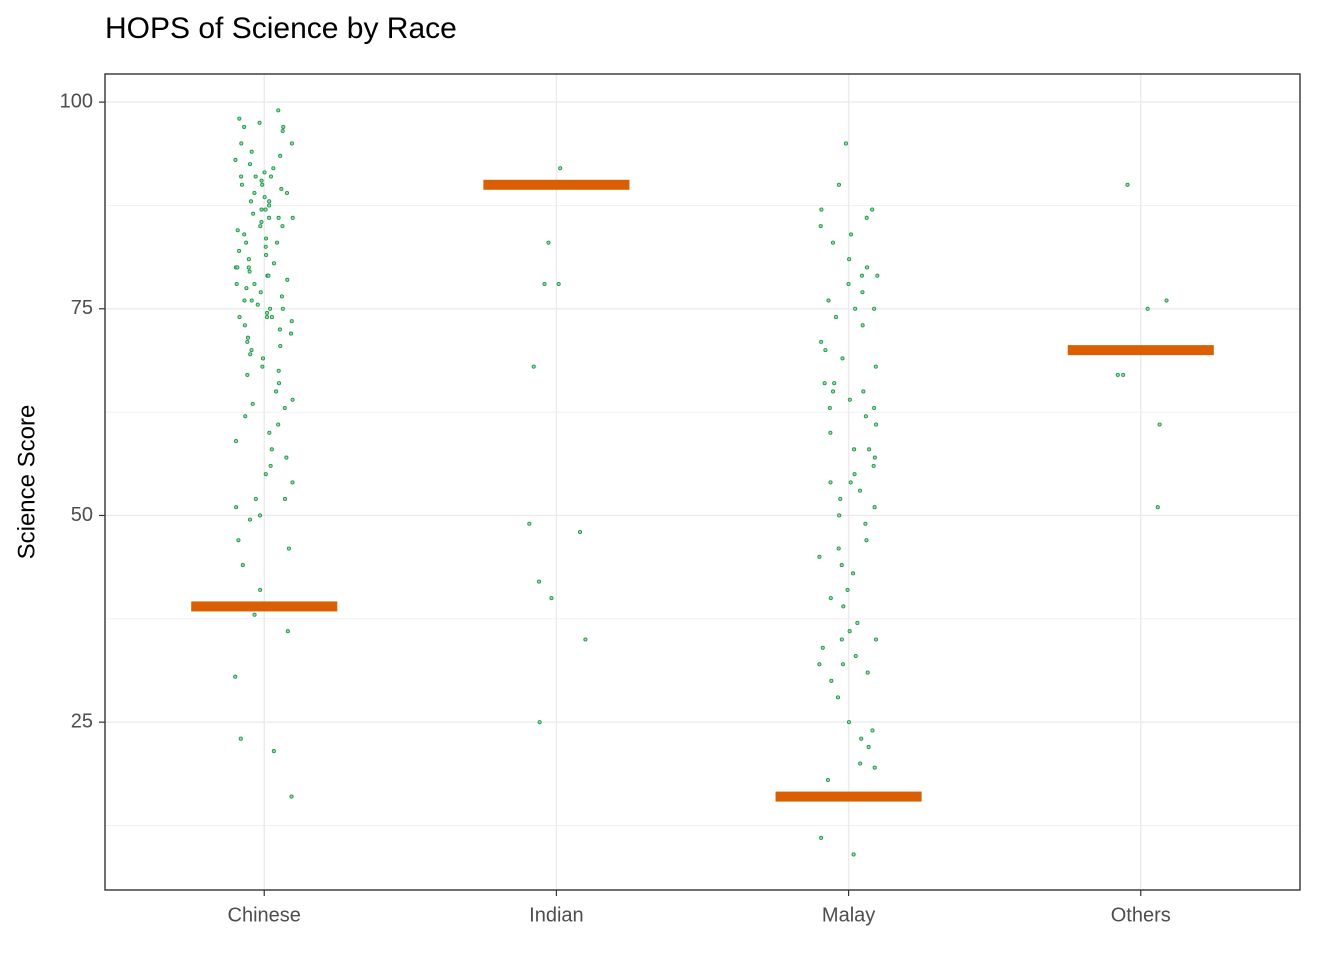  I want to click on y-tick-label: 100, so click(76, 101).